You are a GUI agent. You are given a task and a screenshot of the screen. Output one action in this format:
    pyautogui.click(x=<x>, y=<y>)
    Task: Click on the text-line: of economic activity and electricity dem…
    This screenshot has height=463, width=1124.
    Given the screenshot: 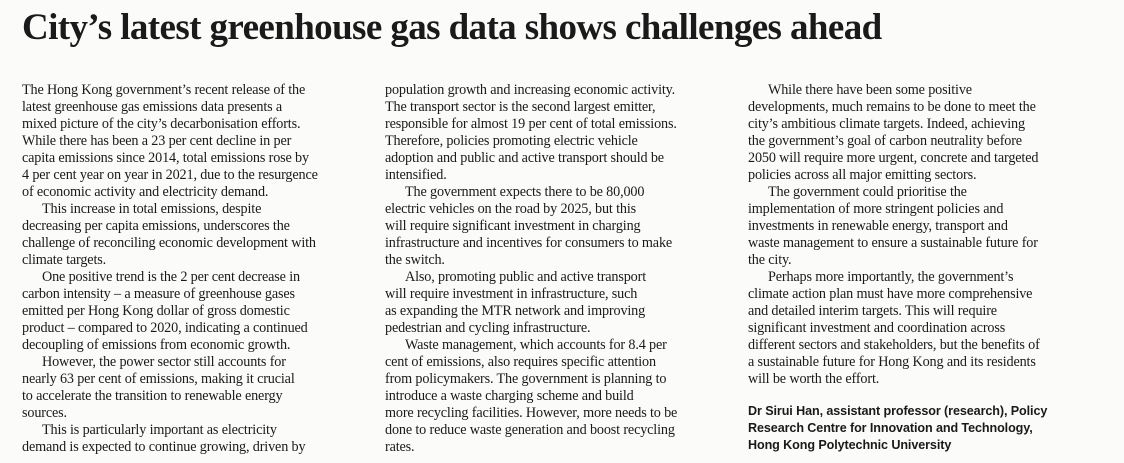 What is the action you would take?
    pyautogui.click(x=145, y=192)
    